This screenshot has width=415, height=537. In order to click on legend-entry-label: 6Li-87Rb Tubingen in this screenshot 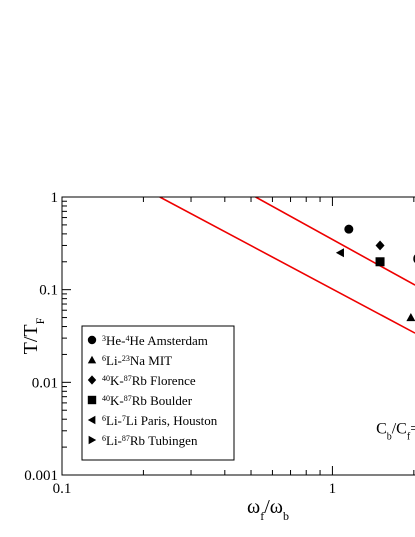, I will do `click(150, 440)`.